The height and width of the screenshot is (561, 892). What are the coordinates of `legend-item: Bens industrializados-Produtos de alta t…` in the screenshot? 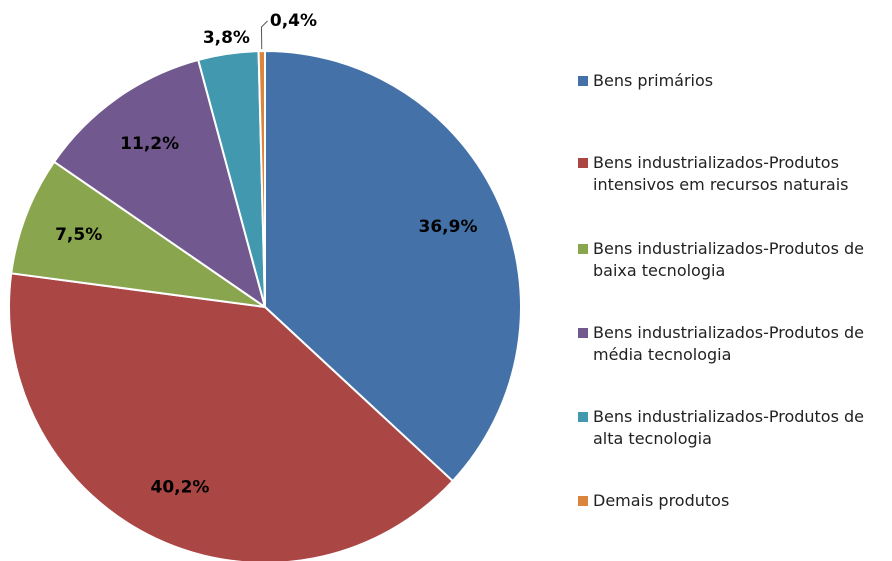 It's located at (734, 428).